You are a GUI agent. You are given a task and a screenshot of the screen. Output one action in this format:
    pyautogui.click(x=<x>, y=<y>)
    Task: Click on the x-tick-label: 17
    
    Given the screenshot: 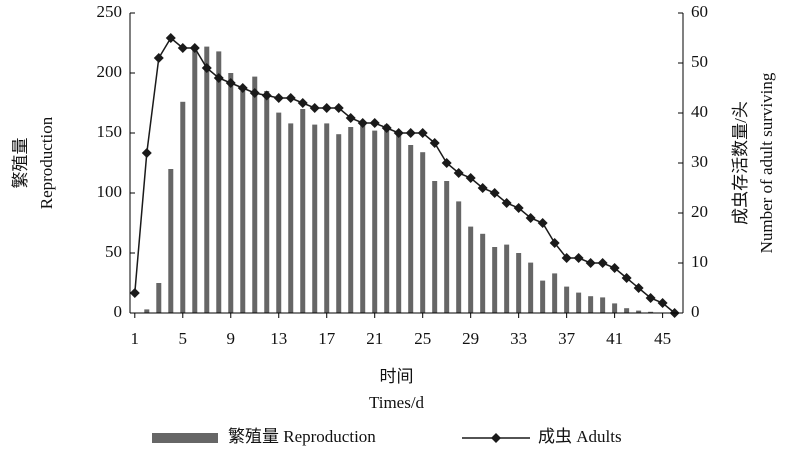 What is the action you would take?
    pyautogui.click(x=327, y=338)
    